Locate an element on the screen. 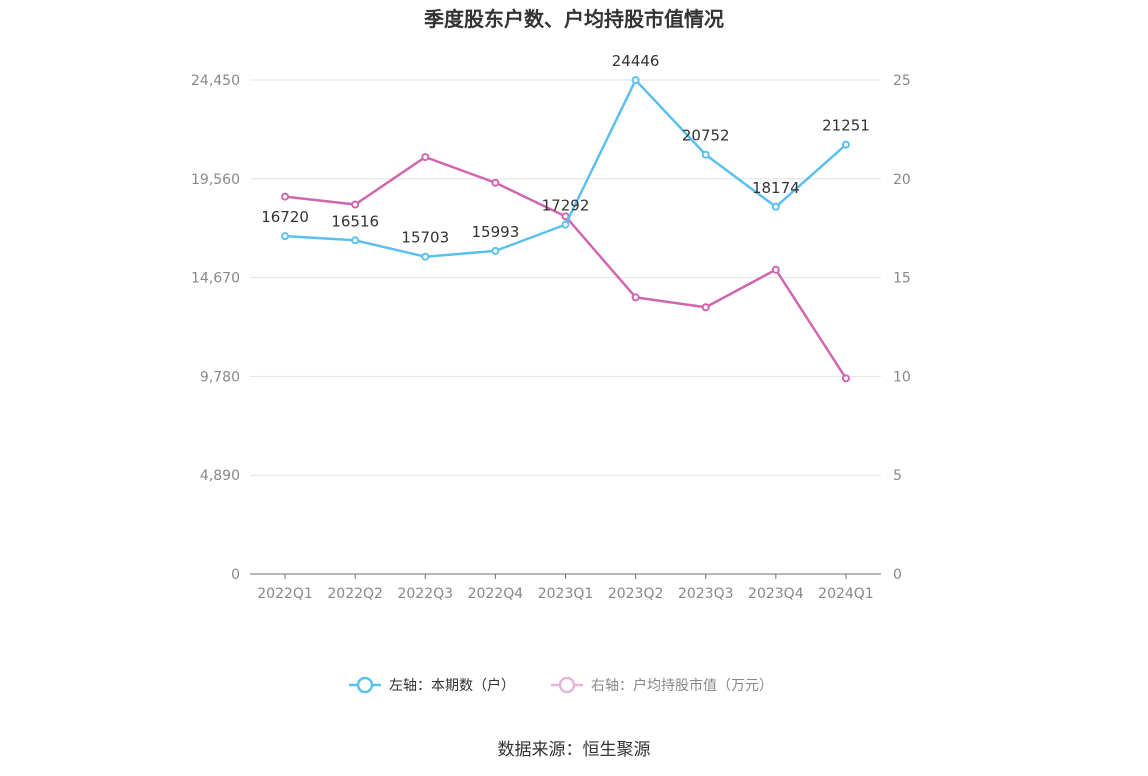 The image size is (1148, 776). right-tick-label: 10 is located at coordinates (902, 377).